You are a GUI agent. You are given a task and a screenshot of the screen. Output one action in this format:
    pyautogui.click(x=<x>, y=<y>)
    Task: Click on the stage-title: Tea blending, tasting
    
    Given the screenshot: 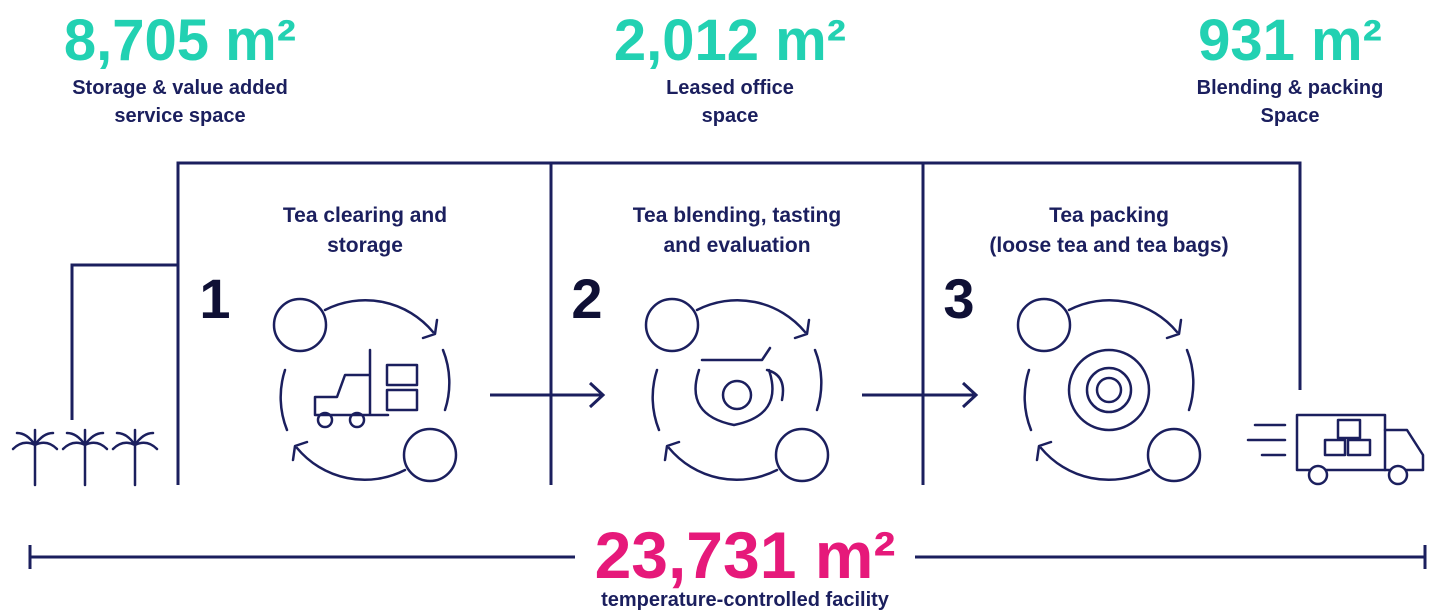 What is the action you would take?
    pyautogui.click(x=737, y=215)
    